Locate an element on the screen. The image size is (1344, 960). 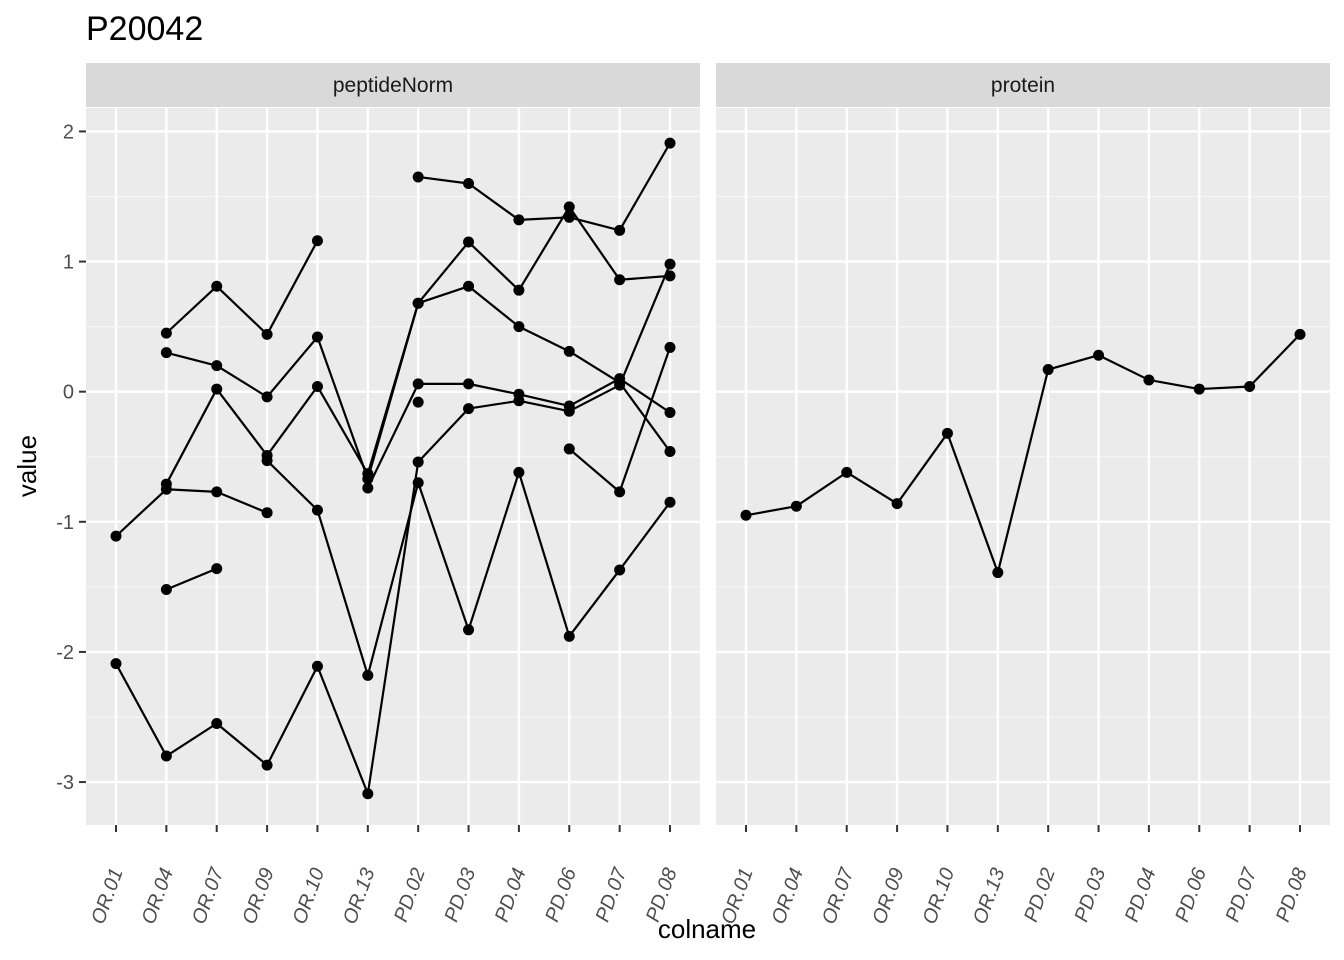
strip-background is located at coordinates (1023, 85).